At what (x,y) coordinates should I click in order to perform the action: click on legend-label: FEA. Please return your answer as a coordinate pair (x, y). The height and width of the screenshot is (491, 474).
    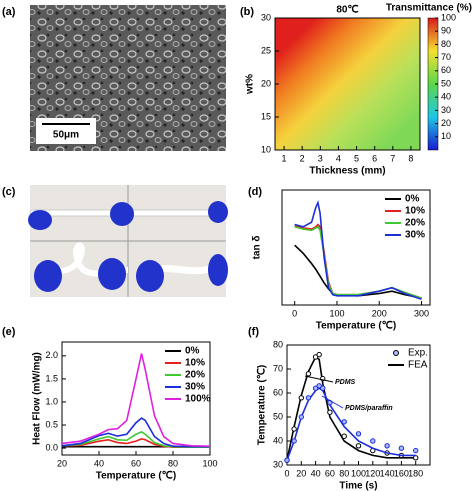
    Looking at the image, I should click on (418, 365).